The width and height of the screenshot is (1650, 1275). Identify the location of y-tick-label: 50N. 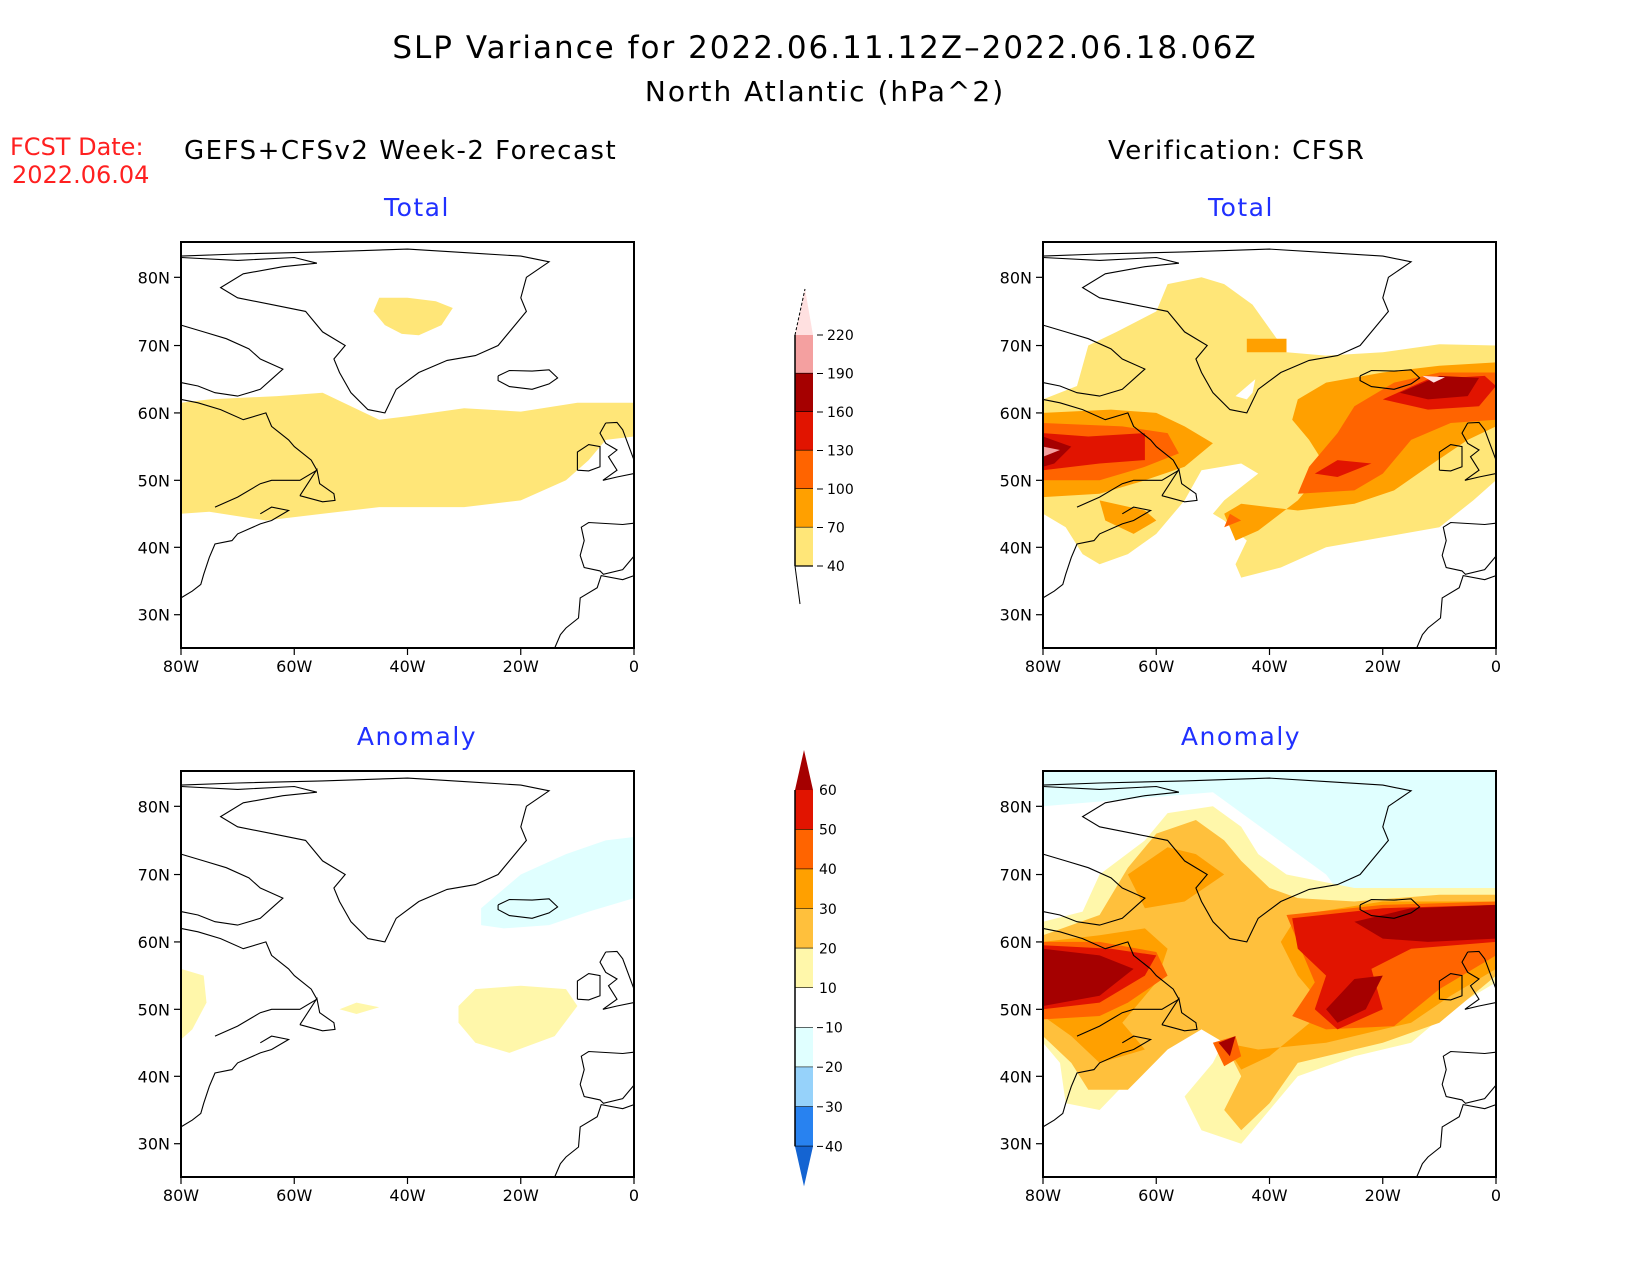
(1016, 480).